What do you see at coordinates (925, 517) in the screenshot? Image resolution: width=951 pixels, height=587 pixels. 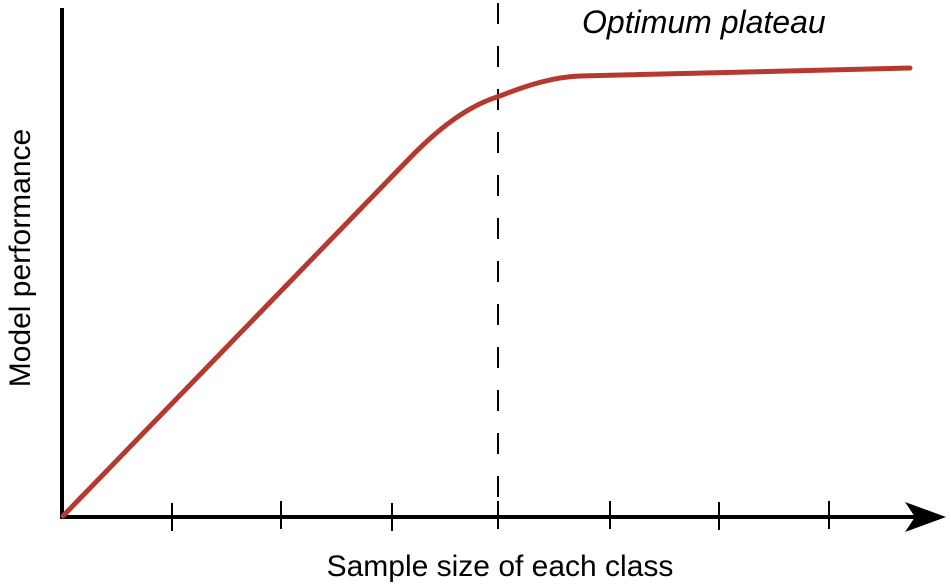 I see `x-axis-arrow-icon` at bounding box center [925, 517].